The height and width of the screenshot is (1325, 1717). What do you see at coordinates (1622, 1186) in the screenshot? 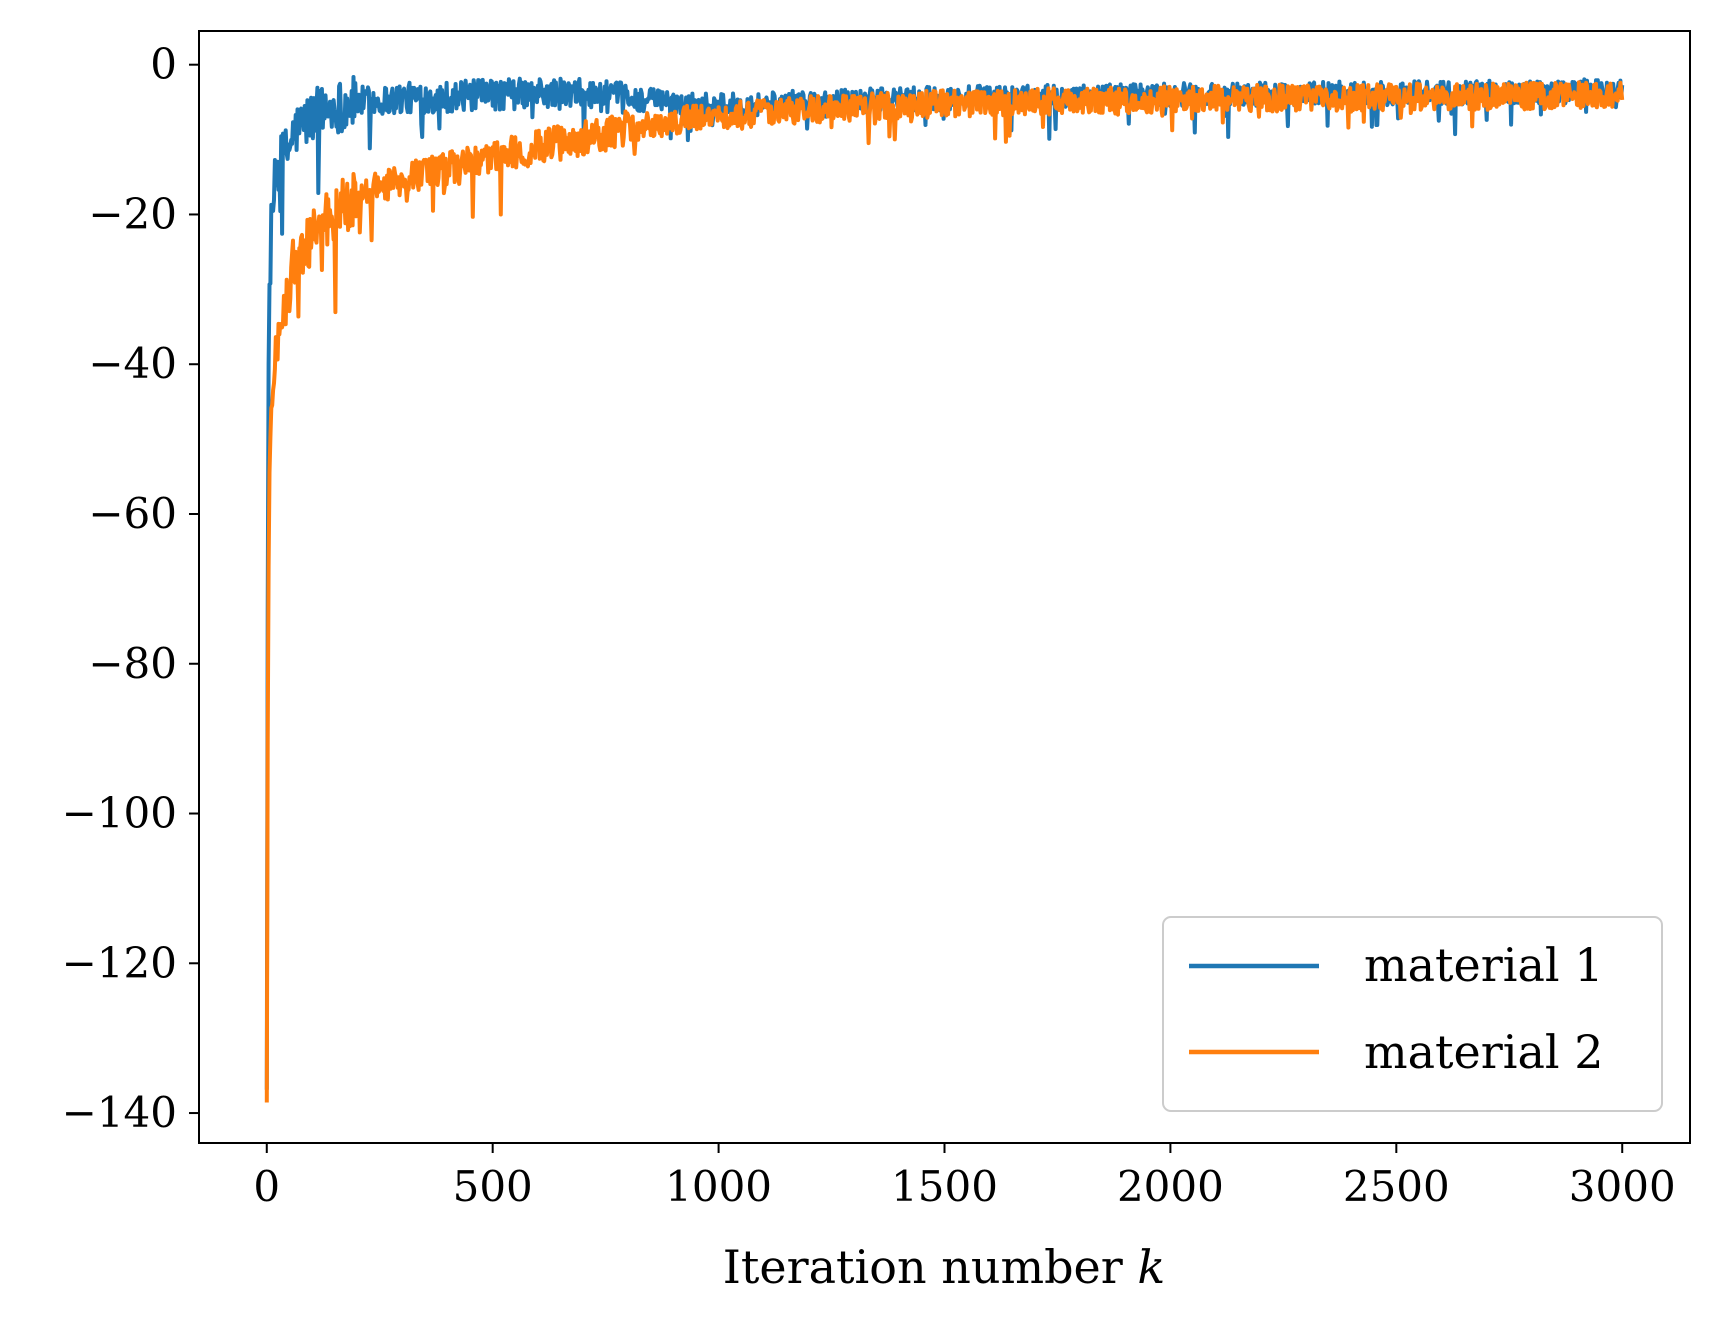
I see `x-tick-label: 3000` at bounding box center [1622, 1186].